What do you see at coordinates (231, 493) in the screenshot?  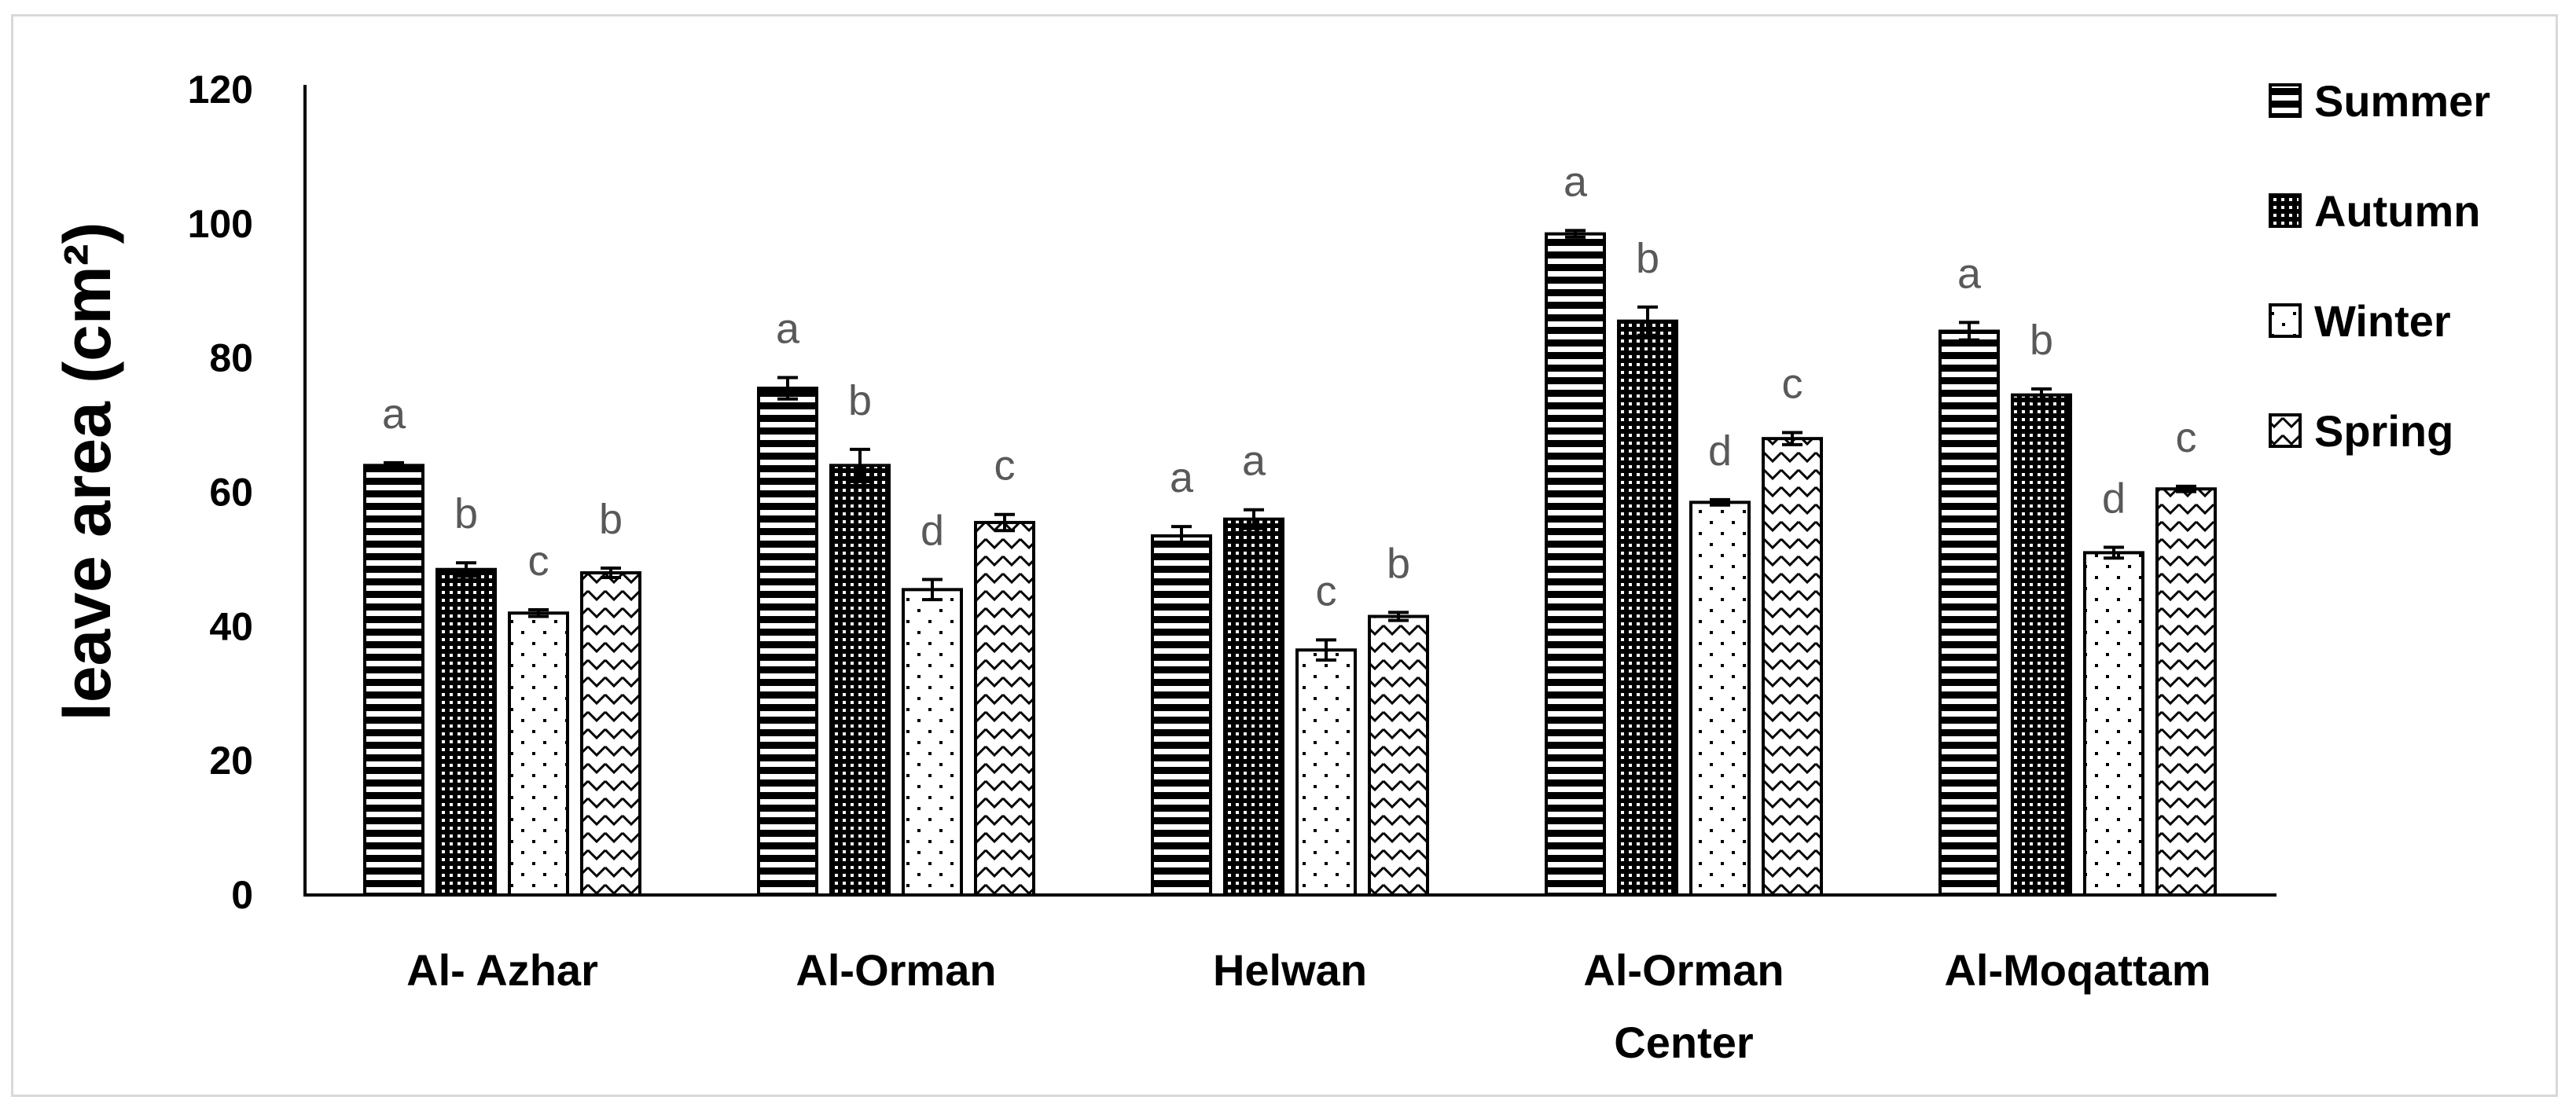 I see `y-tick-label: 60` at bounding box center [231, 493].